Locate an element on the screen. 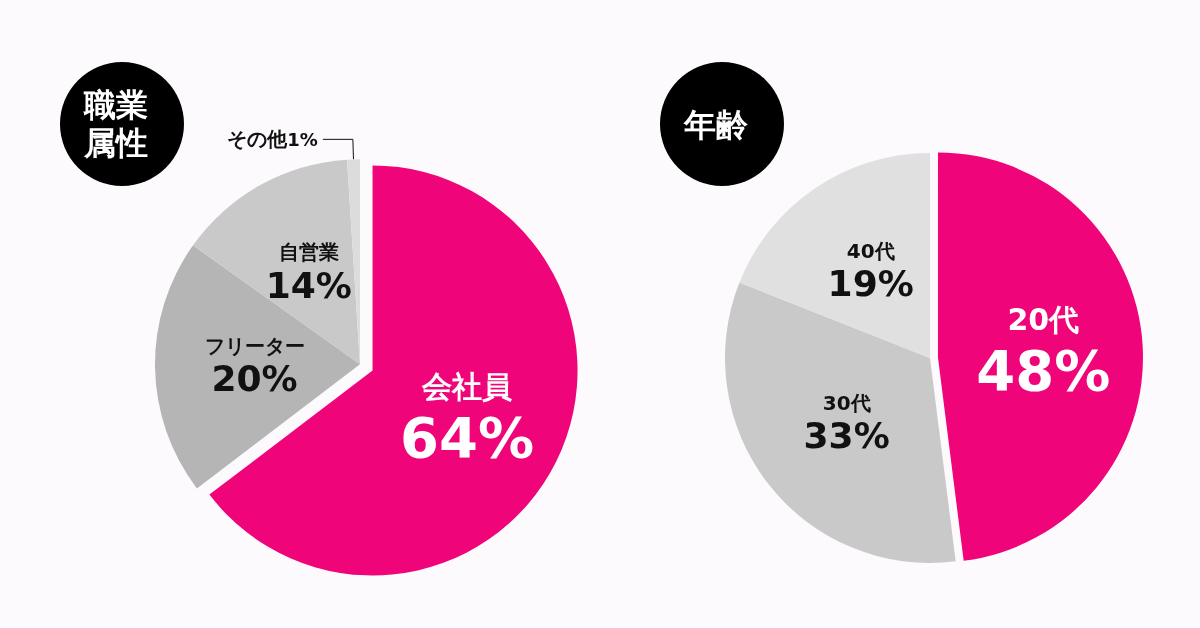 This screenshot has width=1200, height=628. data-label: 33% is located at coordinates (846, 436).